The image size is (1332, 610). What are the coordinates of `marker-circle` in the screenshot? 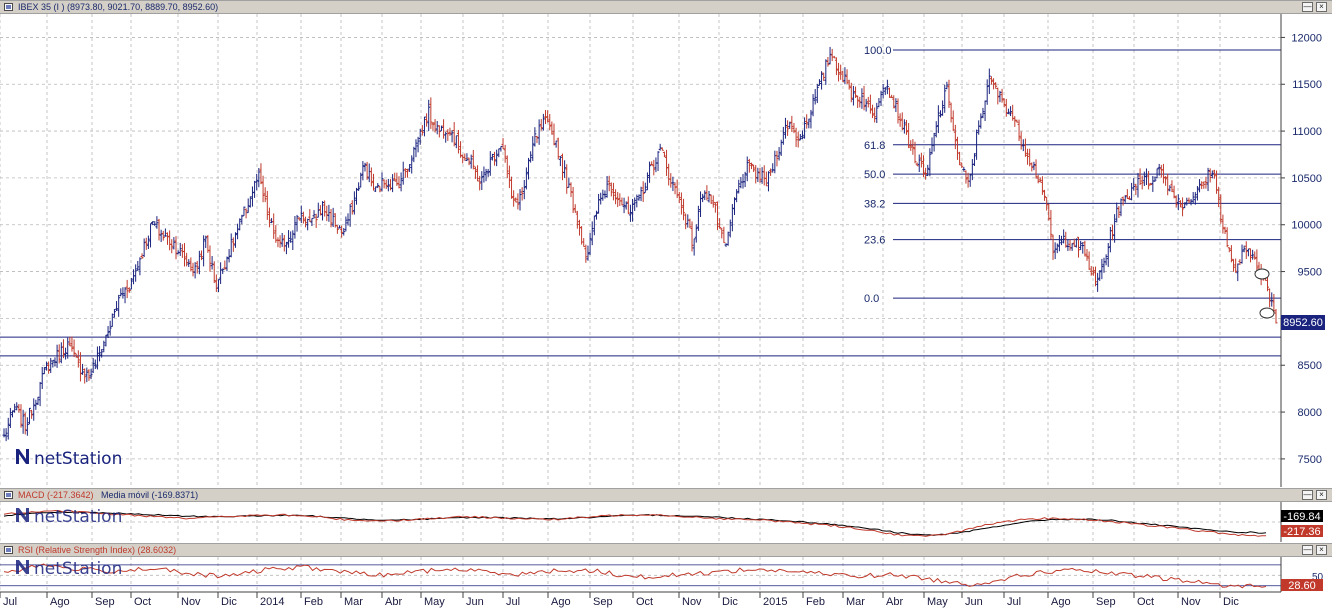 It's located at (1267, 313).